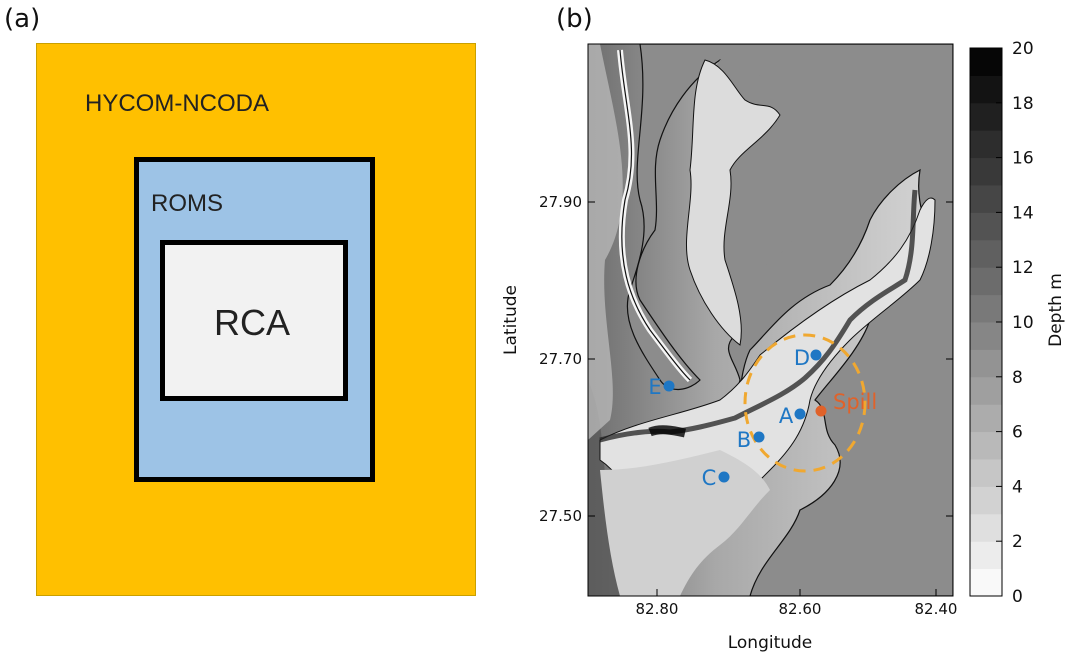  What do you see at coordinates (560, 359) in the screenshot?
I see `y-tick-label: 27.70` at bounding box center [560, 359].